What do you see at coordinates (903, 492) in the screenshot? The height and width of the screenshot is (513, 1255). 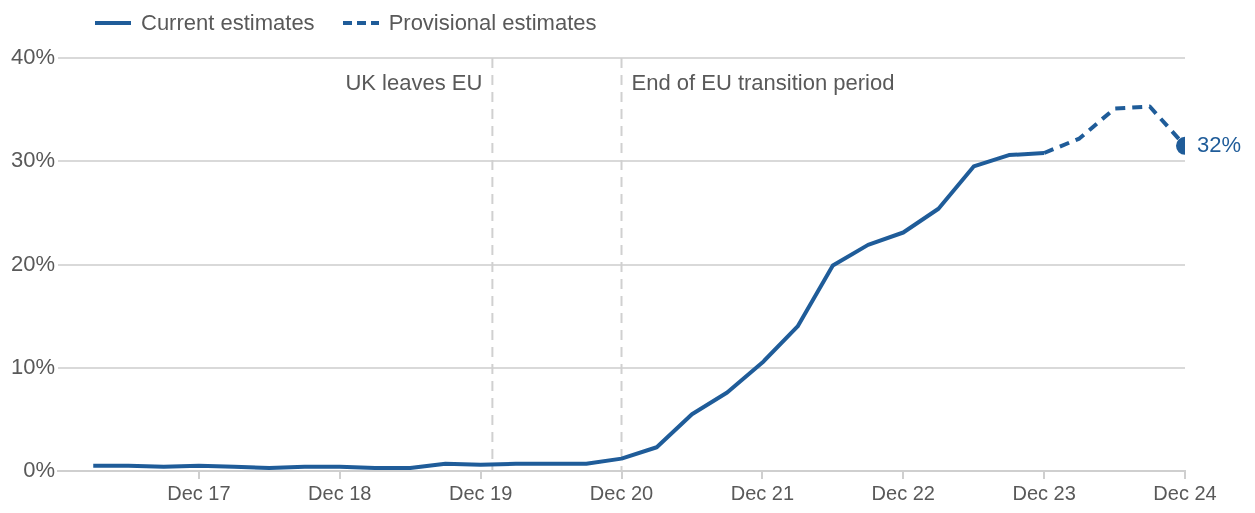 I see `x-tick-label: Dec 22` at bounding box center [903, 492].